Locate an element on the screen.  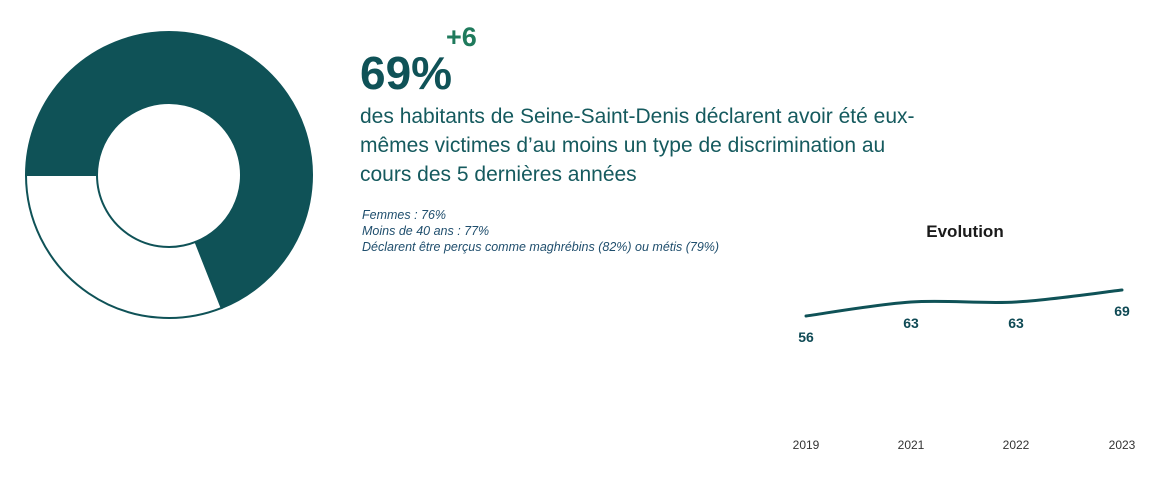
data-label-2021: 63 is located at coordinates (911, 323).